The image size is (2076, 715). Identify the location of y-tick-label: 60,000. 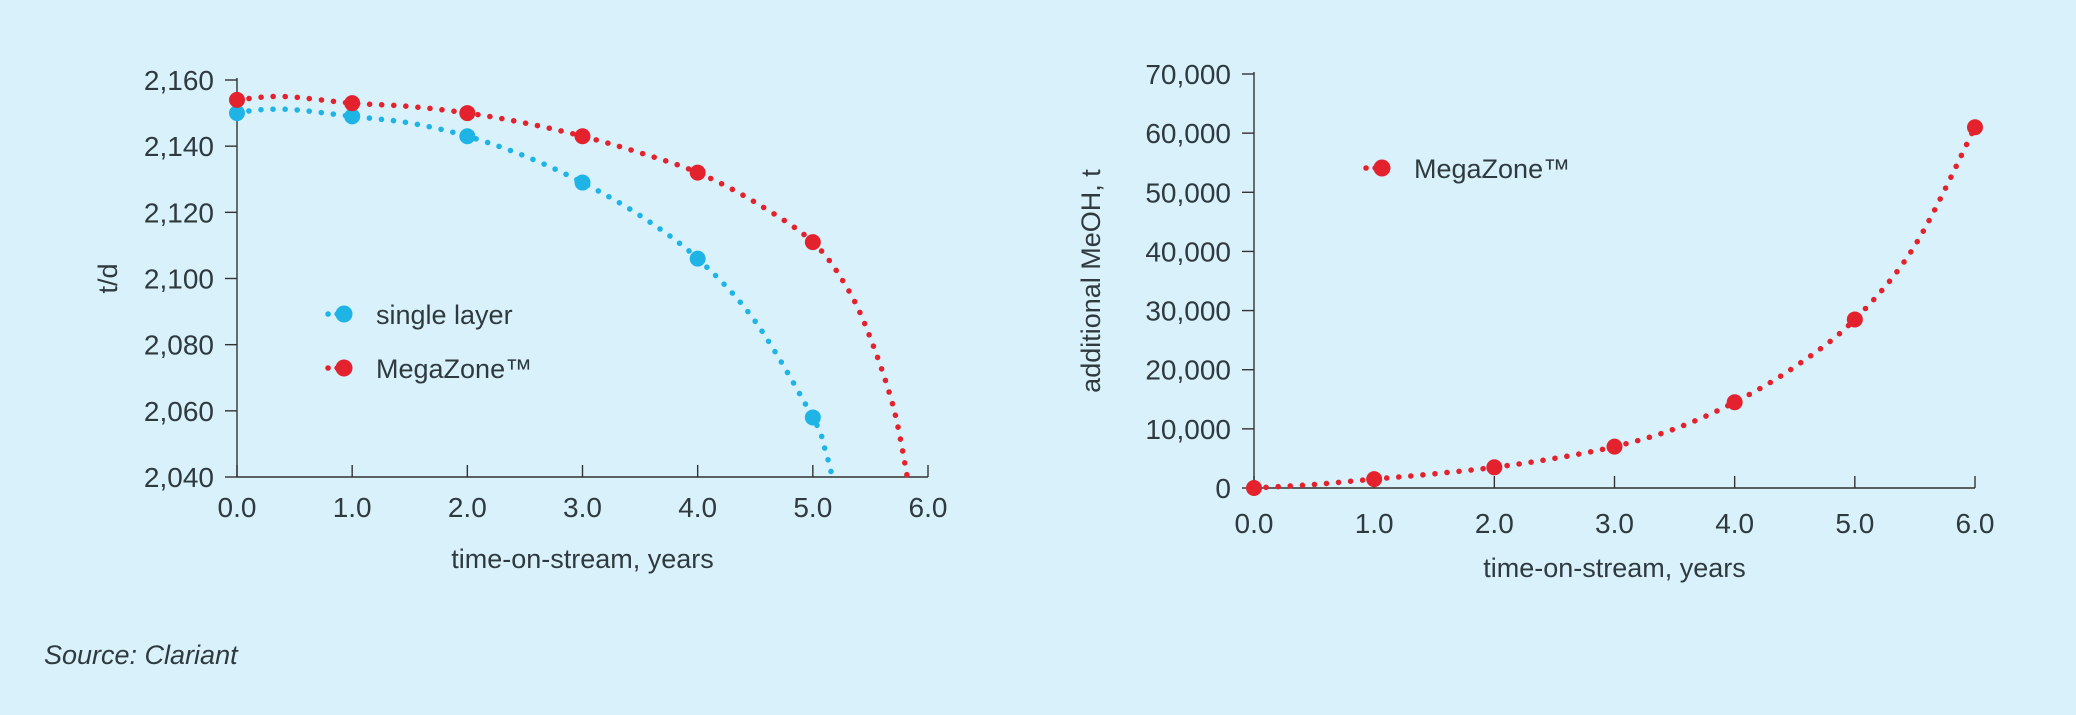
(1188, 133).